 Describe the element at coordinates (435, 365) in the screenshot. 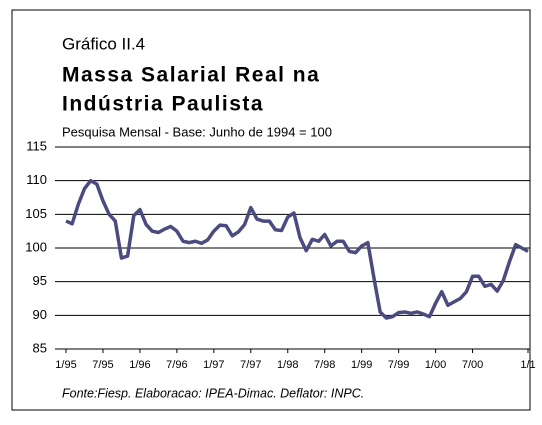

I see `x-tick-label: 1/00` at that location.